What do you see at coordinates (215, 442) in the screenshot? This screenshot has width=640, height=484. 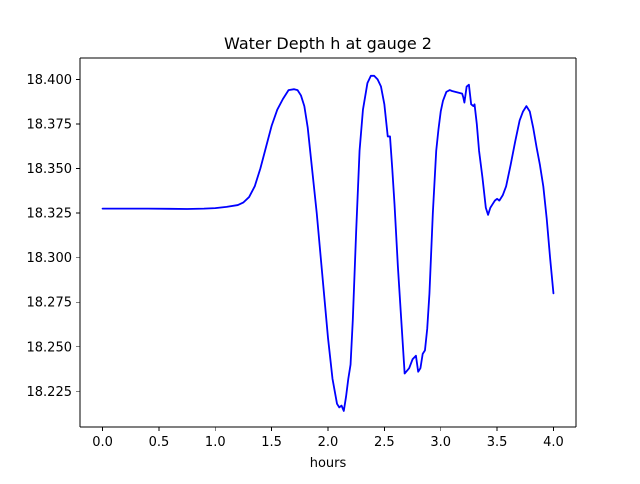 I see `x-tick-label: 1.0` at bounding box center [215, 442].